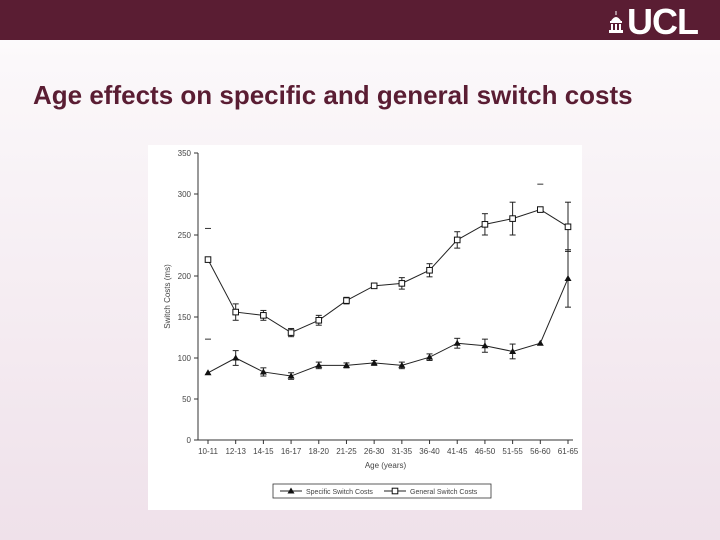 The width and height of the screenshot is (720, 540). I want to click on y-tick-label: 350, so click(185, 153).